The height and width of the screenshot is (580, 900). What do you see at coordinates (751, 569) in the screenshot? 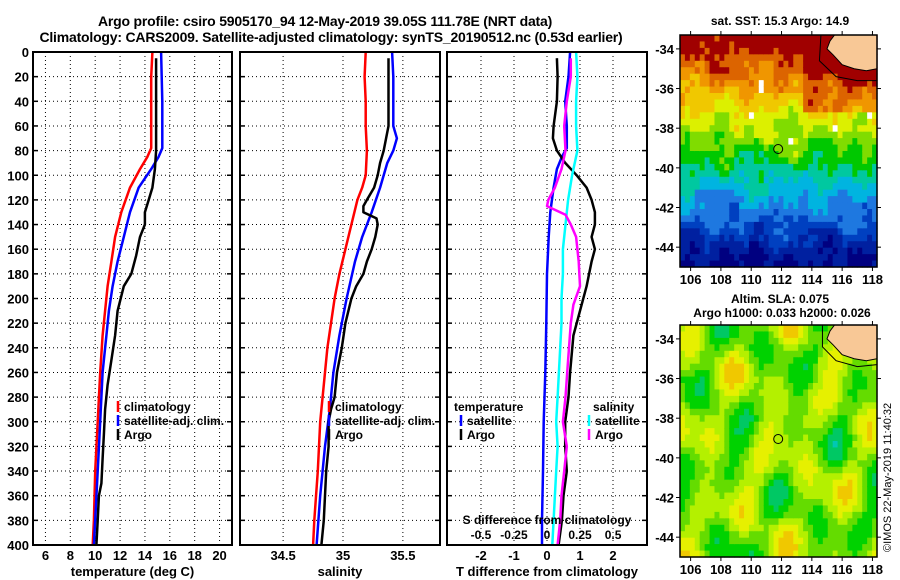
I see `map-x-tick-label: 110` at bounding box center [751, 569].